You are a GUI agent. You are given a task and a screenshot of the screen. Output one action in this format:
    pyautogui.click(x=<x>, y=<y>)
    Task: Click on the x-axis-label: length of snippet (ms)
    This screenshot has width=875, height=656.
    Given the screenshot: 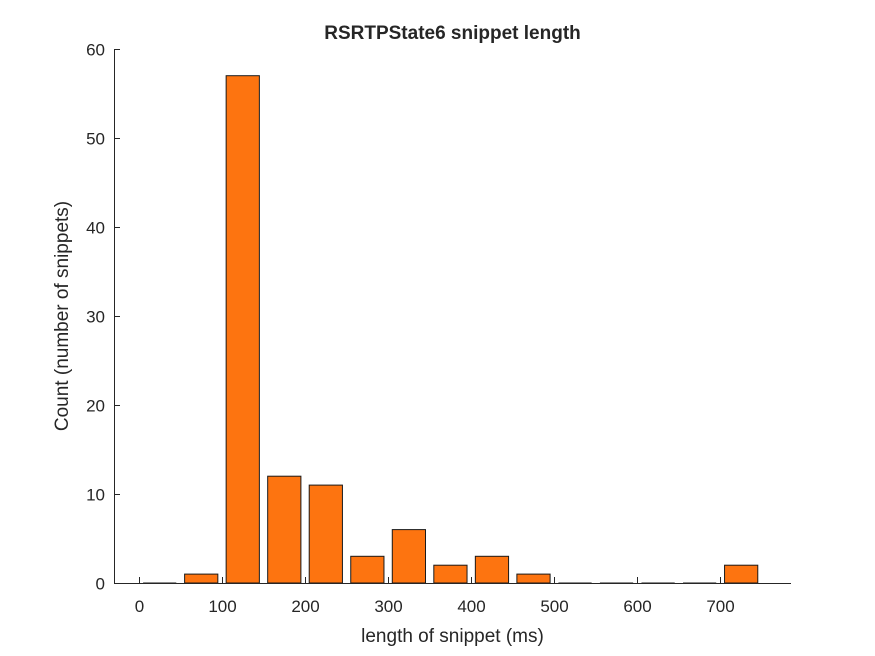 What is the action you would take?
    pyautogui.click(x=452, y=636)
    